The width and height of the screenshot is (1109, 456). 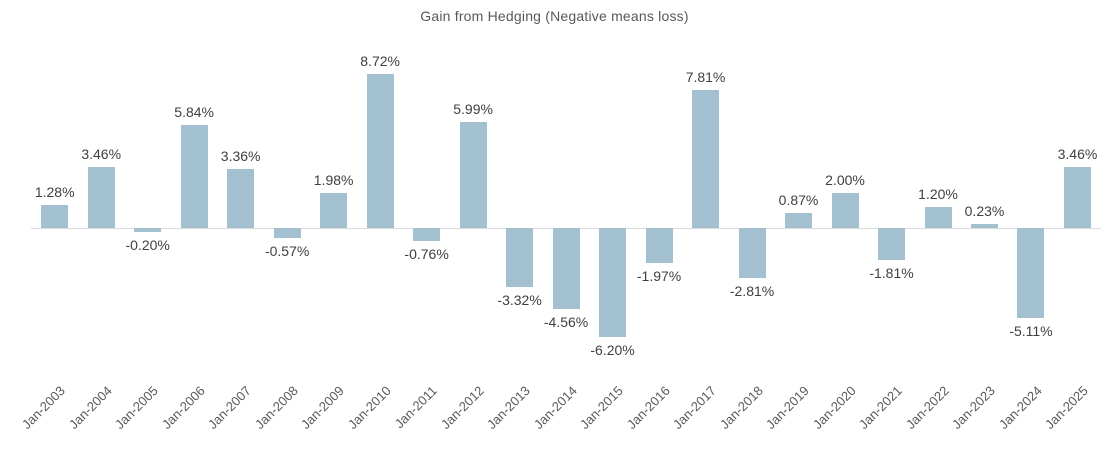 What do you see at coordinates (509, 407) in the screenshot?
I see `x-tick-label-jan-2013: Jan-2013` at bounding box center [509, 407].